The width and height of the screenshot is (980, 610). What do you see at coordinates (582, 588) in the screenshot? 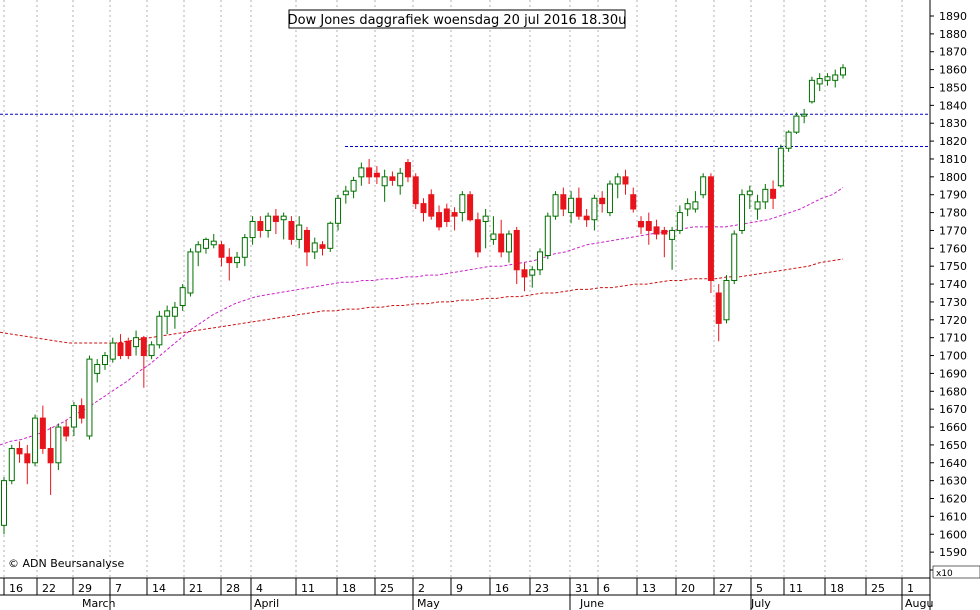
I see `x-tick-label: 31` at bounding box center [582, 588].